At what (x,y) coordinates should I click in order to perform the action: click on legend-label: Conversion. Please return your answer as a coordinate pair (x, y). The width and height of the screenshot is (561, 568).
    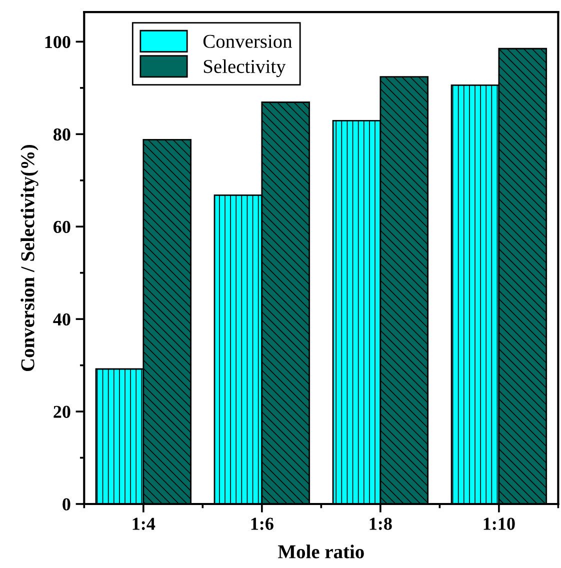
    Looking at the image, I should click on (247, 41).